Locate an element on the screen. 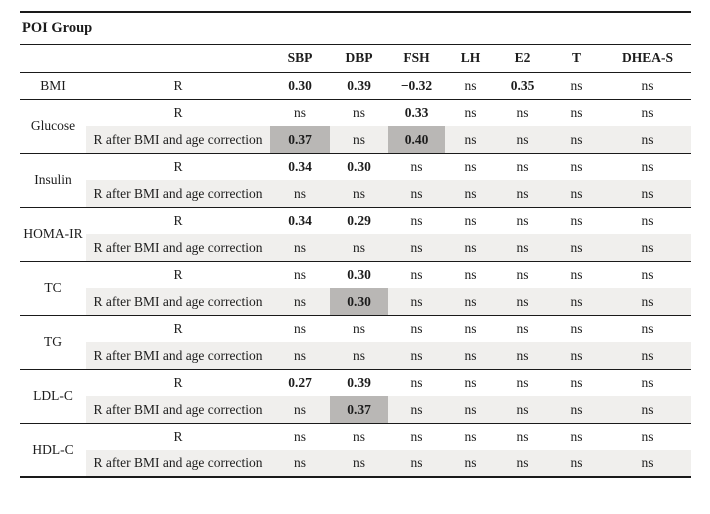 The height and width of the screenshot is (514, 710). param-cell: Glucose is located at coordinates (53, 126).